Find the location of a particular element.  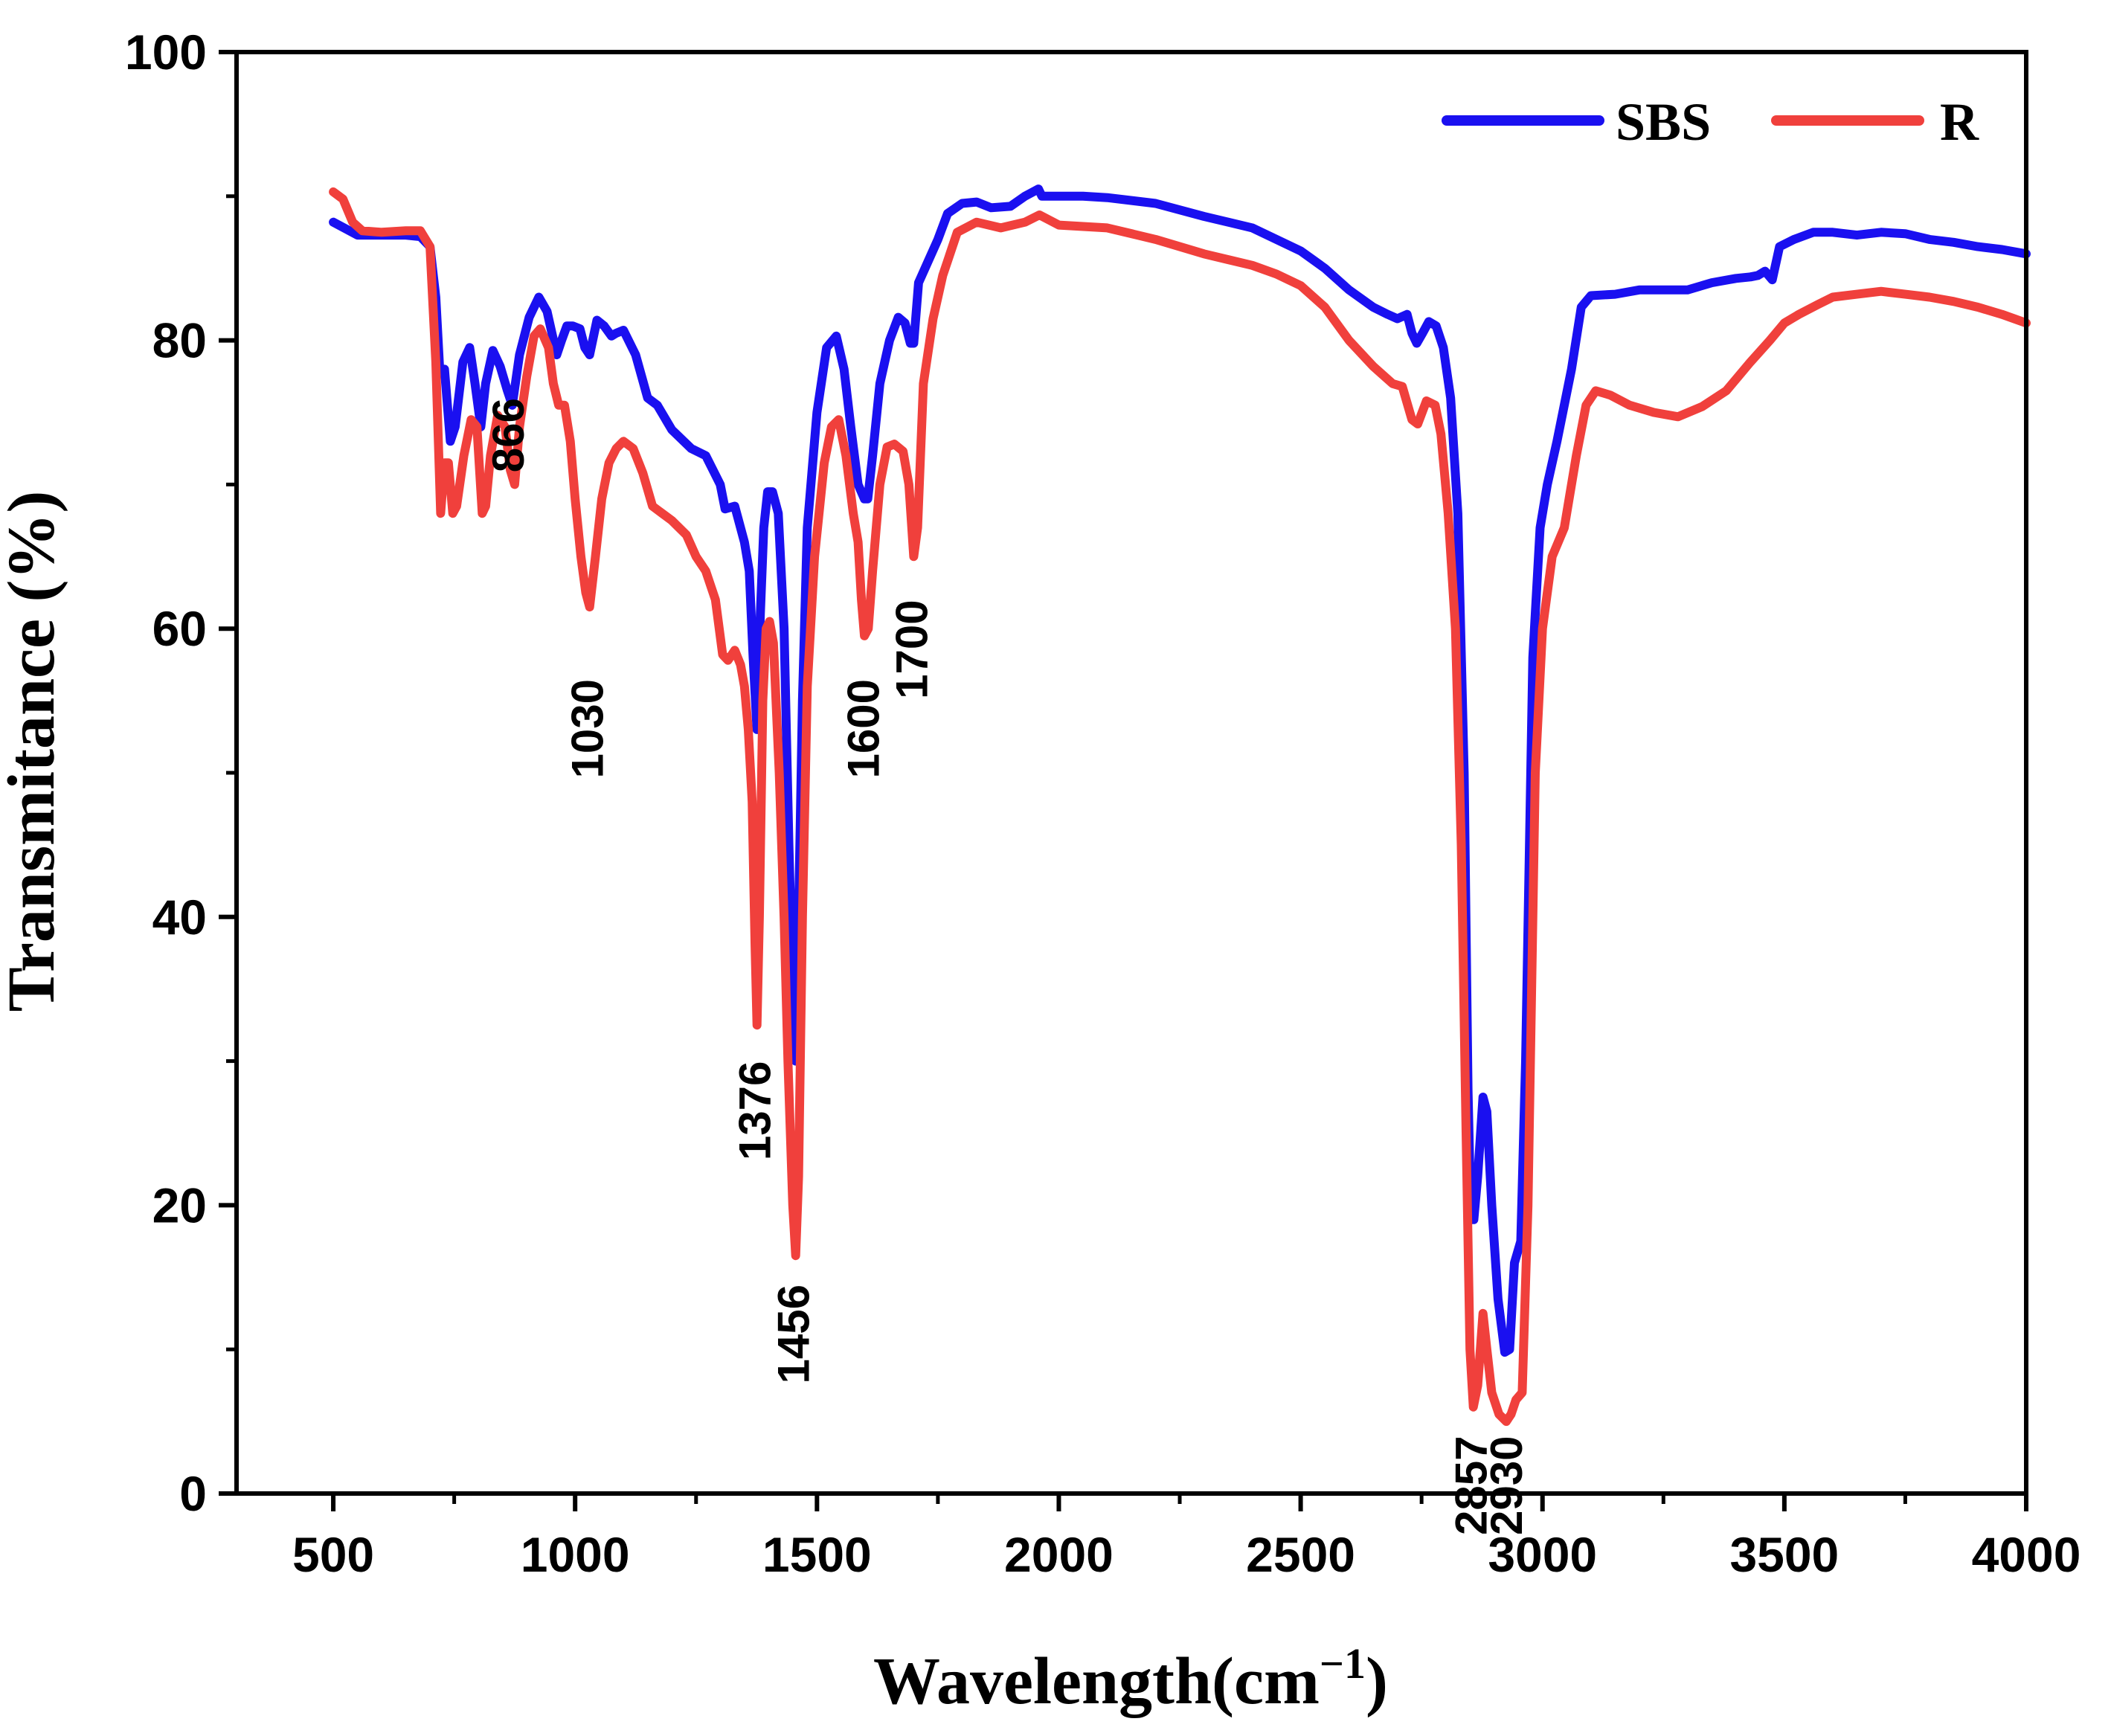

peak-label-1030: 1030 is located at coordinates (588, 728).